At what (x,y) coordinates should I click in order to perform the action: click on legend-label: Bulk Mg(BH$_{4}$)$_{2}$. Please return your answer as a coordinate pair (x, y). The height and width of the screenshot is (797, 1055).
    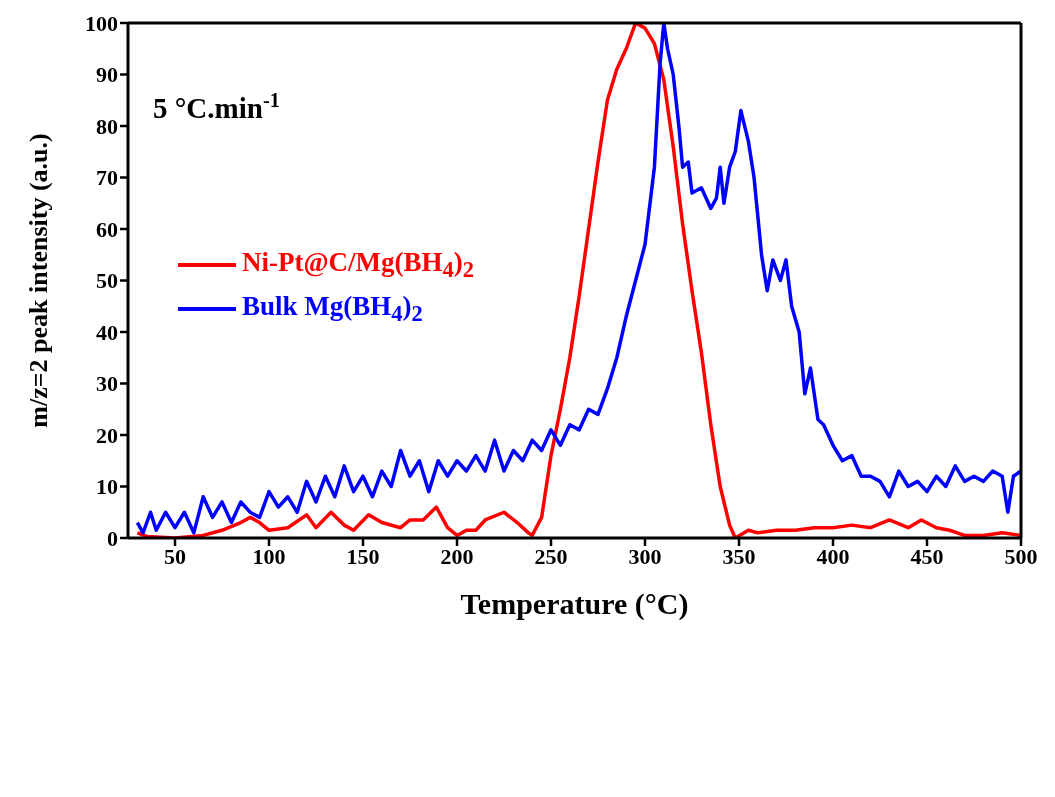
    Looking at the image, I should click on (332, 309).